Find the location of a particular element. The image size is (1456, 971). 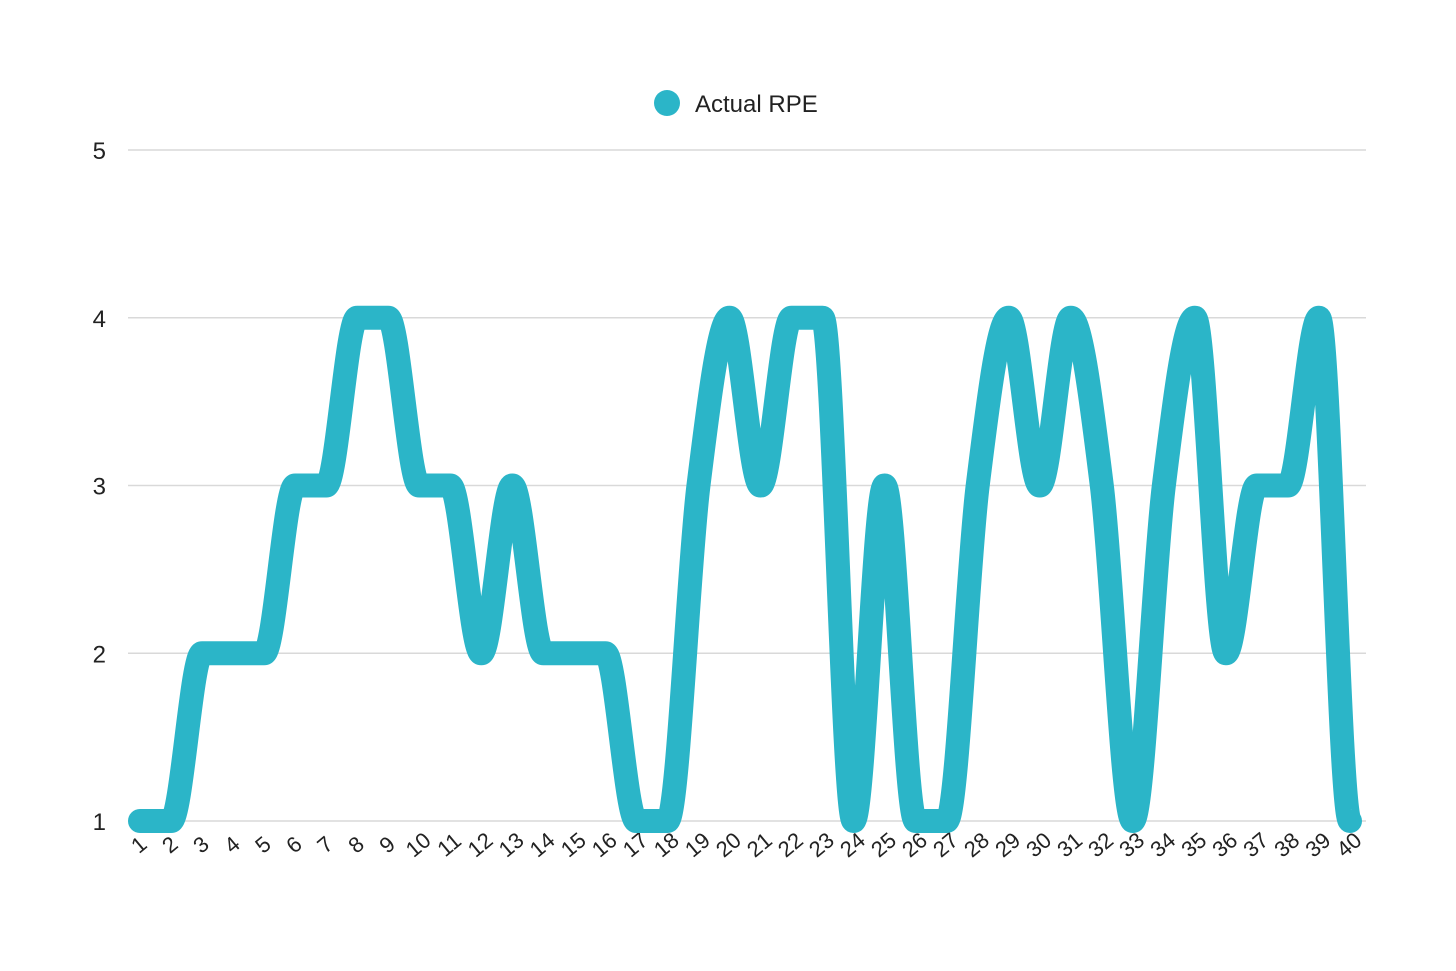

x-tick-label: 7 is located at coordinates (324, 844).